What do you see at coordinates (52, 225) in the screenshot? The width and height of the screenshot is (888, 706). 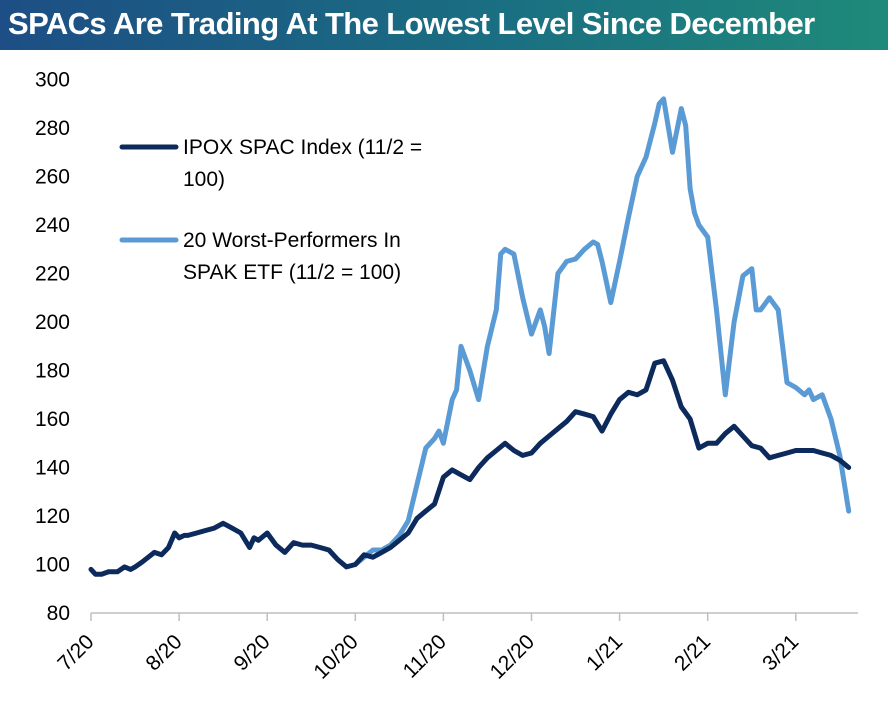 I see `y-tick-label: 240` at bounding box center [52, 225].